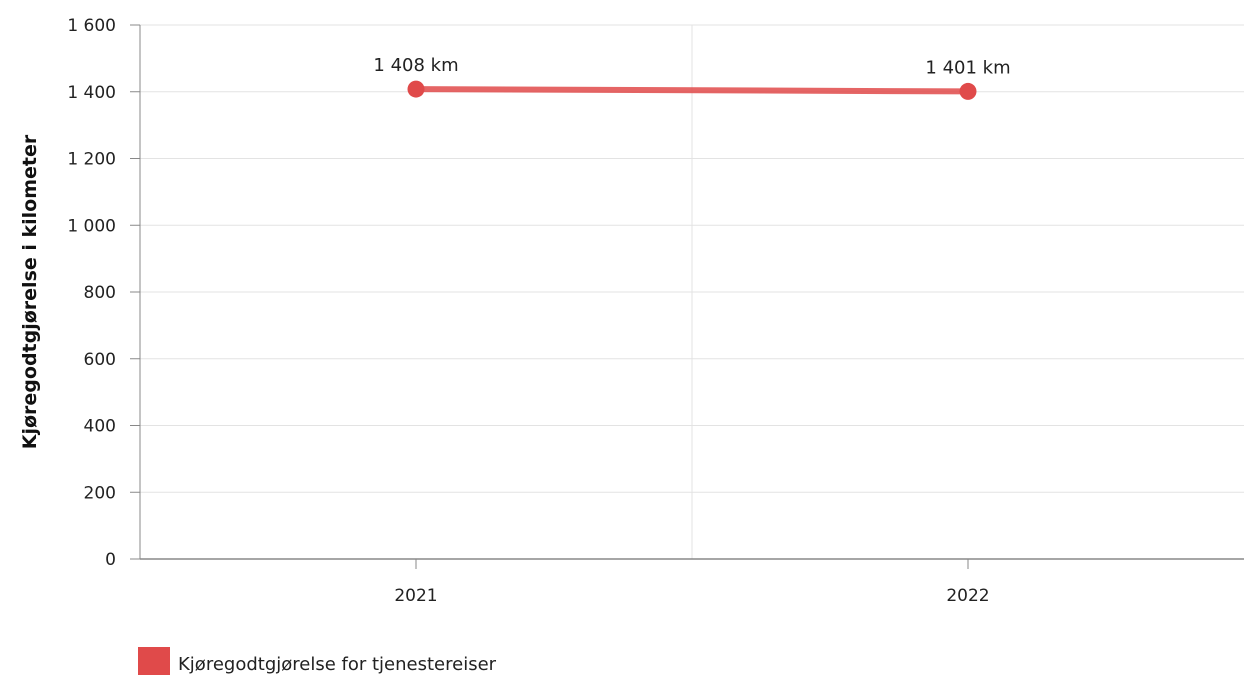 The width and height of the screenshot is (1244, 679). Describe the element at coordinates (967, 67) in the screenshot. I see `data-label: 1 401 km` at that location.